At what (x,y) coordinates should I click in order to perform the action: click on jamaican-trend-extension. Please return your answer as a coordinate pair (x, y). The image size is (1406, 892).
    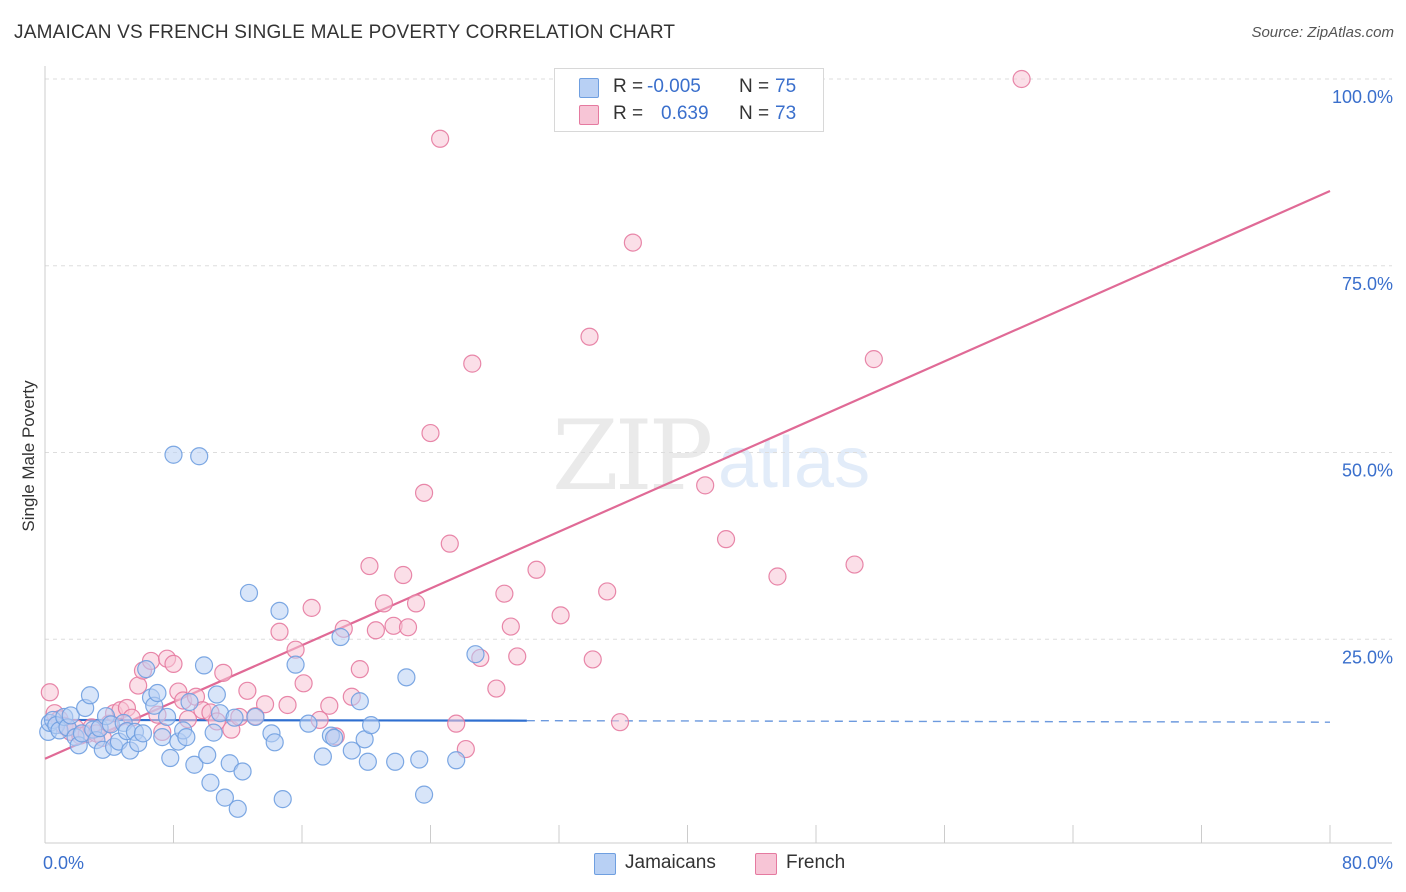
    Looking at the image, I should click on (928, 721).